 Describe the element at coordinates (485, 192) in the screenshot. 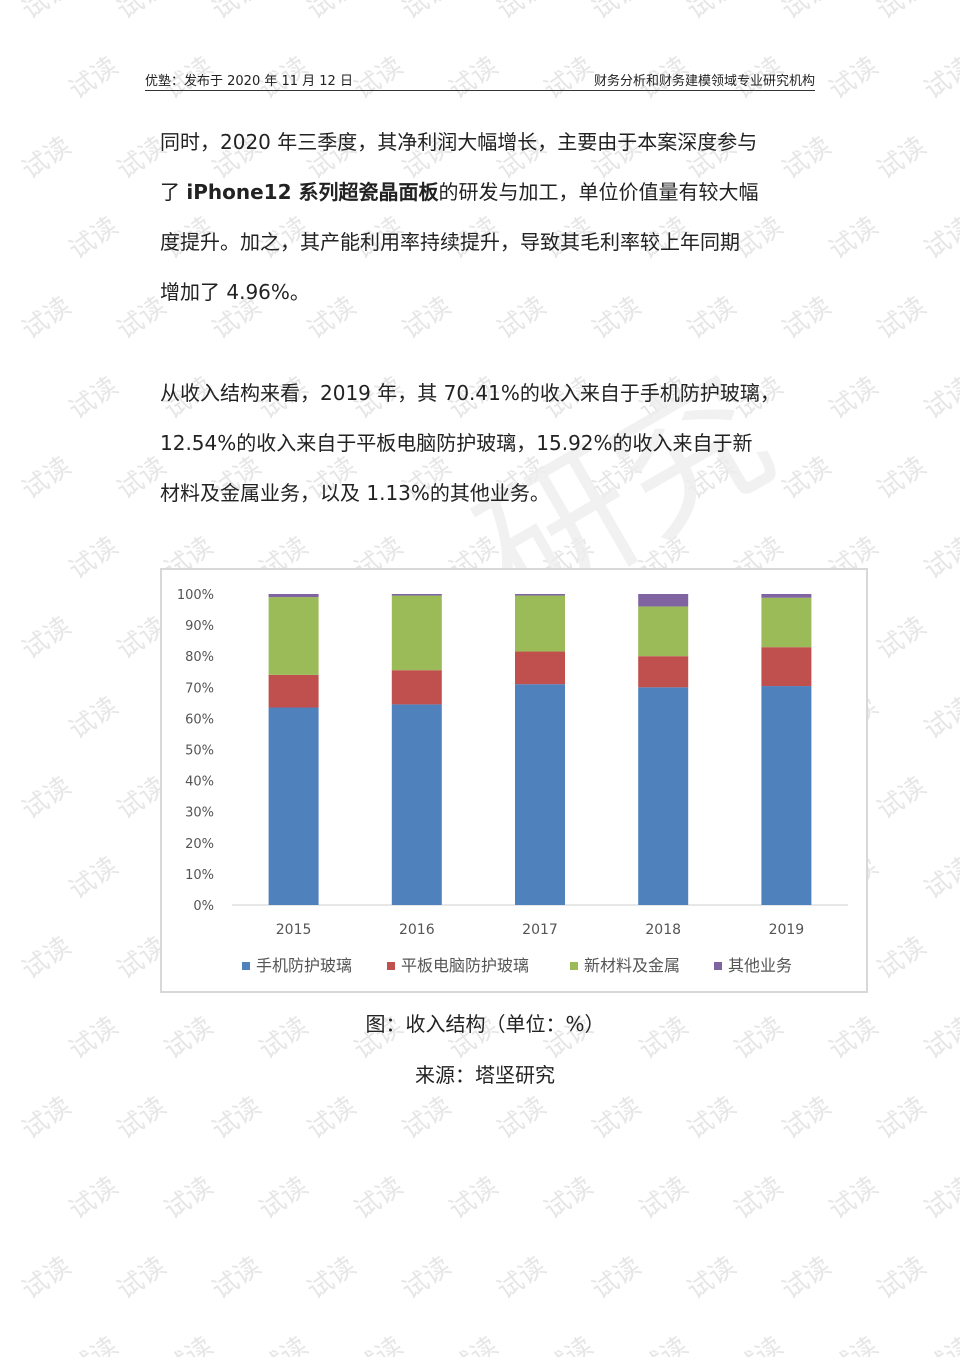

I see `paragraph-line: 了 iPhone12 系列超瓷晶面板的研发与加工，单位价值量有较大幅` at that location.